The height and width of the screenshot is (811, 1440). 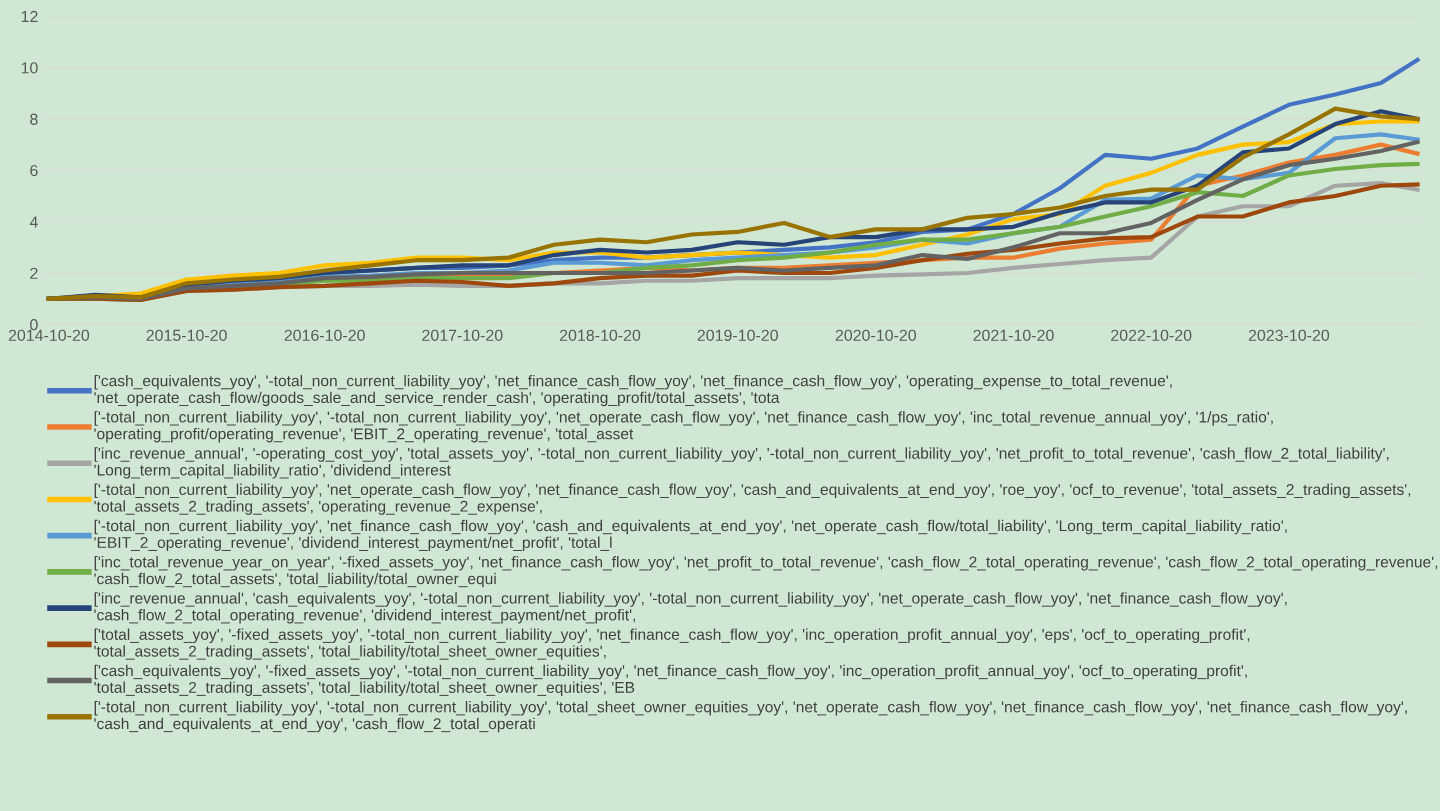 I want to click on legend-label: ['inc_total_revenue_year_on_year', '-fixed_assets_yoy', 'net_finance_cash_flow_yoy', 'net_profit_to_total_revenue', 'cash_flow_2_total_operating_revenue', 'cash_flow_2_total_operating_revenue', 'cash_flow_2_total_assets', 'total_liability/total_owner_equi, so click(x=766, y=572).